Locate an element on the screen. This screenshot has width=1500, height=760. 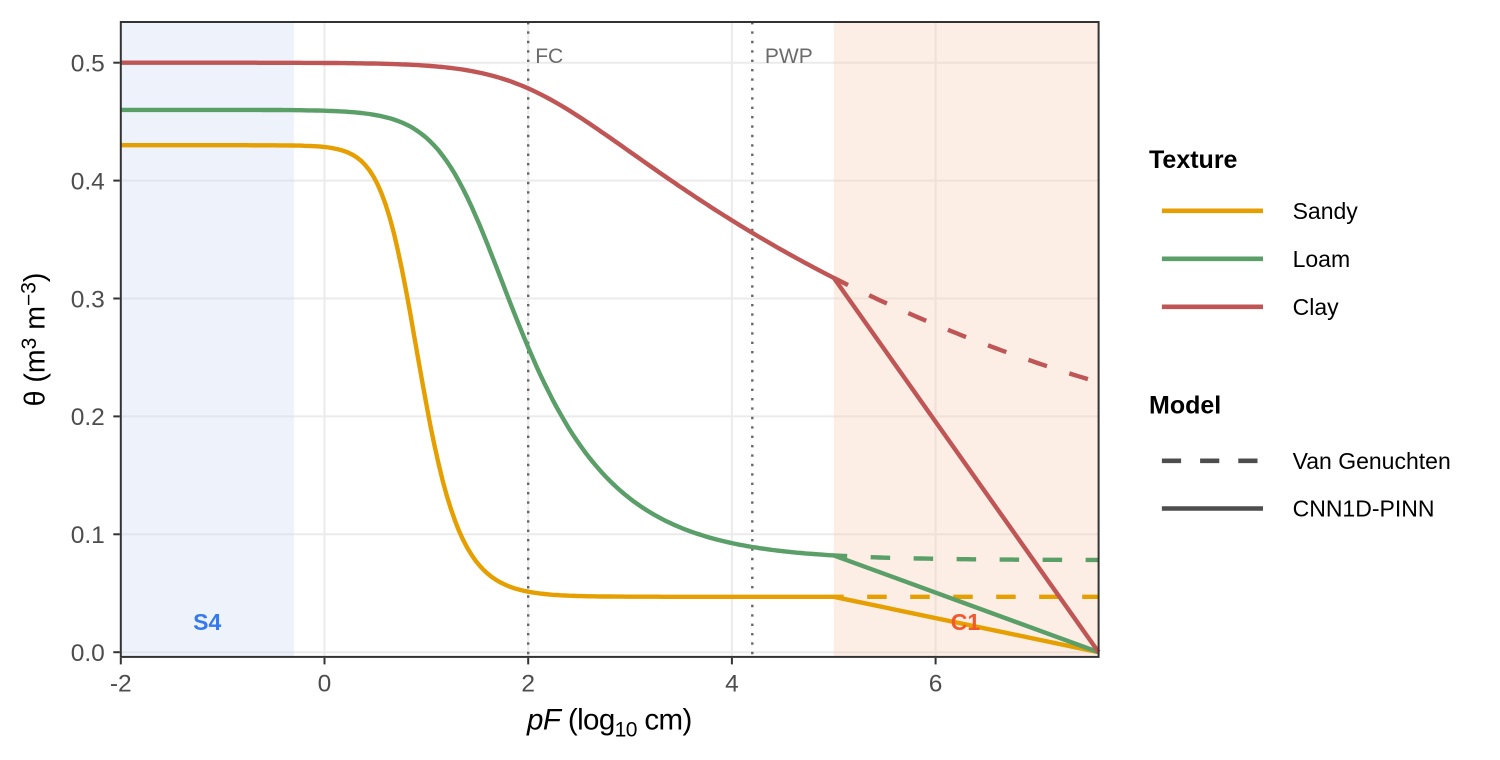
svg-text: 0.4 is located at coordinates (88, 181).